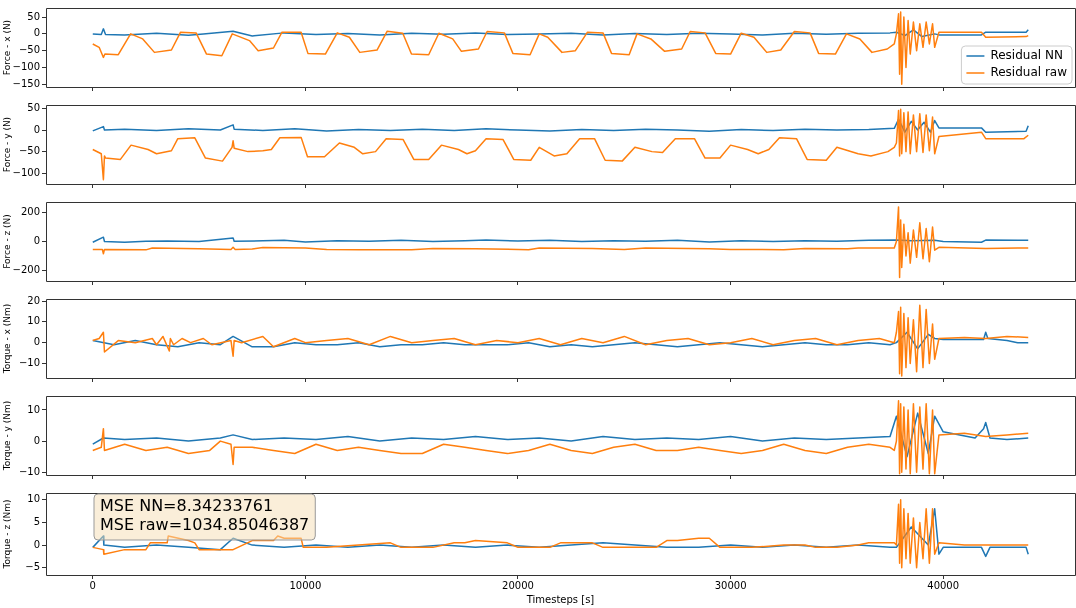 Image resolution: width=1076 pixels, height=608 pixels. What do you see at coordinates (6, 436) in the screenshot?
I see `y-axis-title: Torque - y (Nm)` at bounding box center [6, 436].